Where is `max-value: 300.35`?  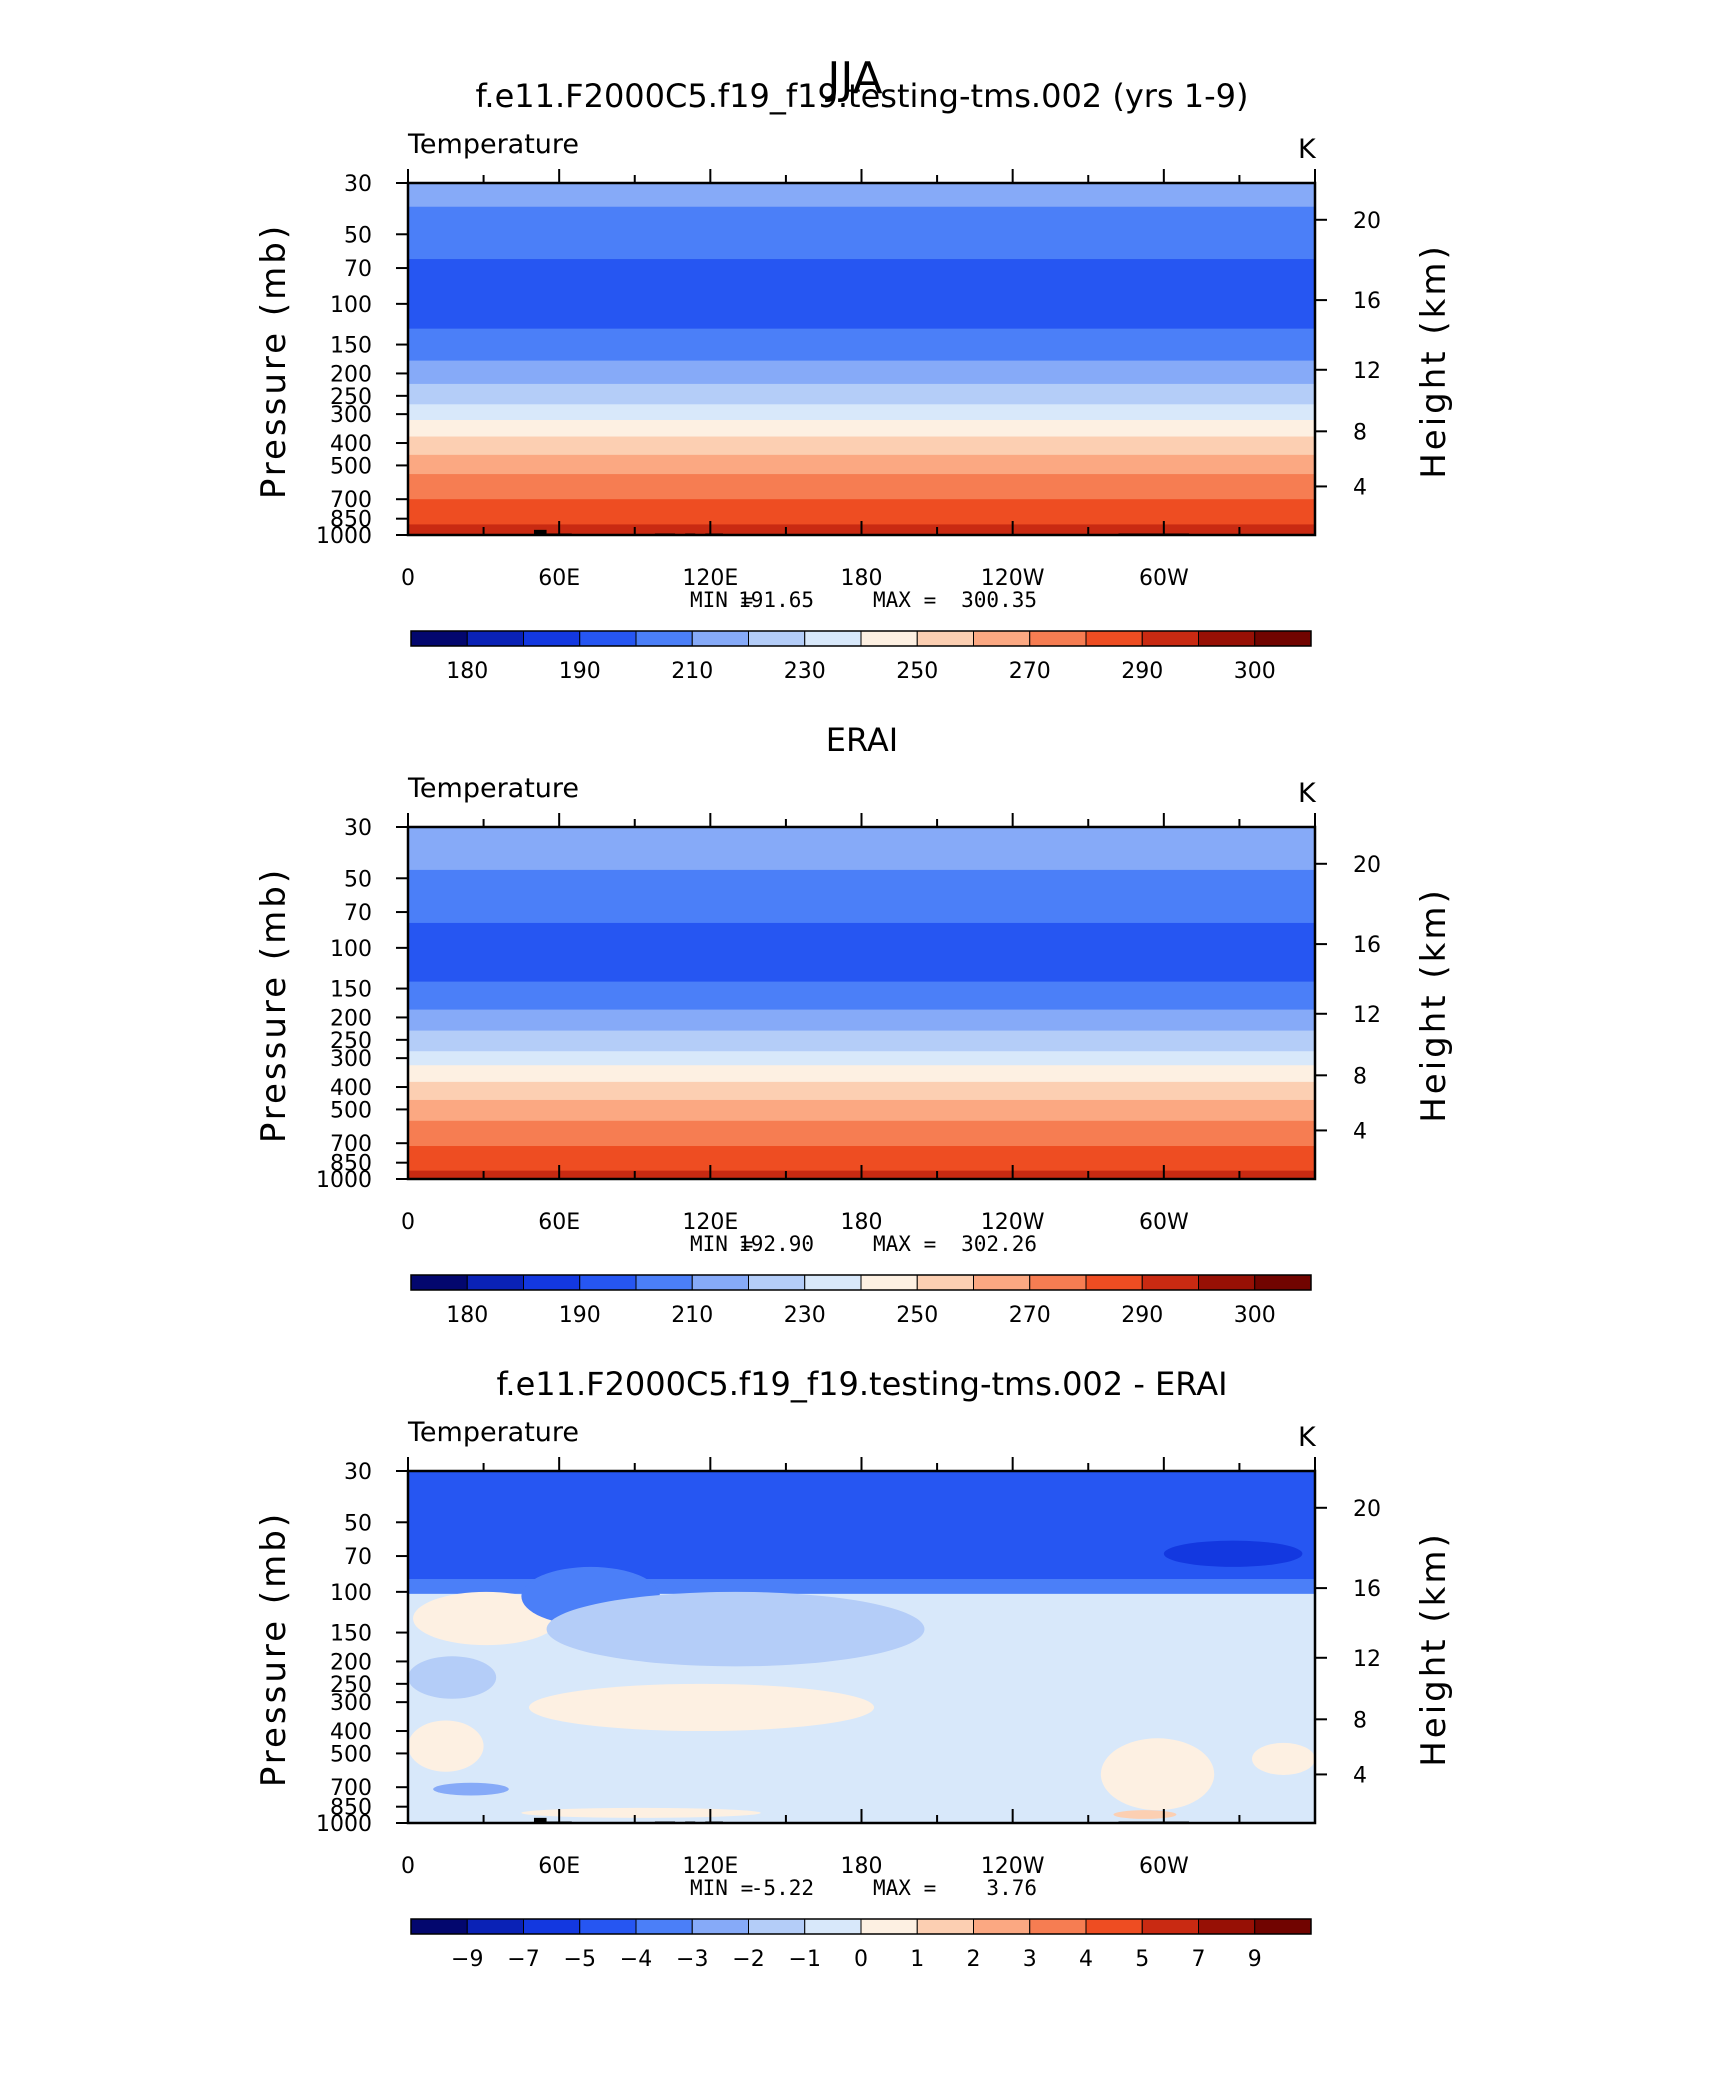
max-value: 300.35 is located at coordinates (999, 600).